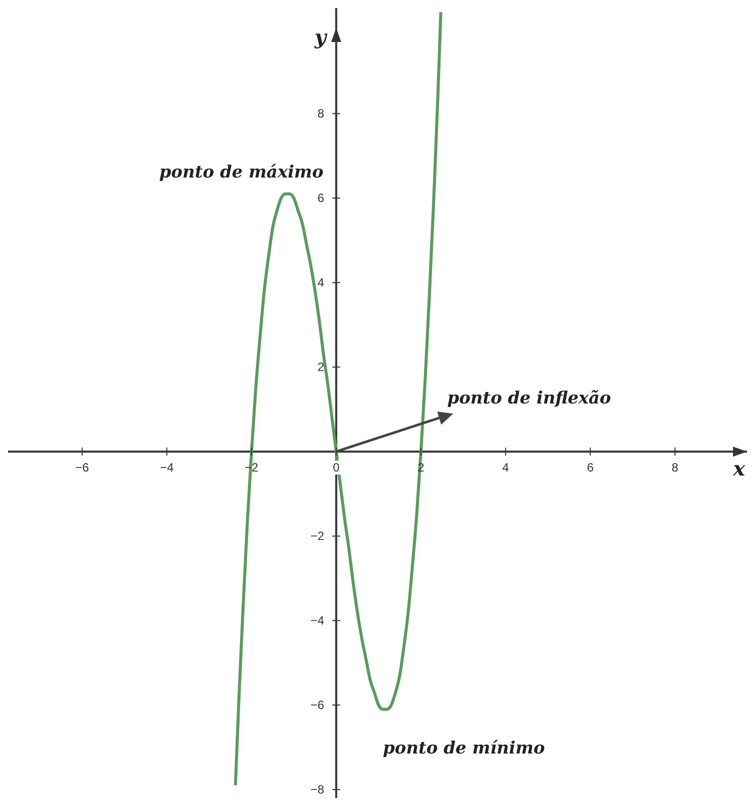  Describe the element at coordinates (421, 467) in the screenshot. I see `x-tick-label: 2` at that location.